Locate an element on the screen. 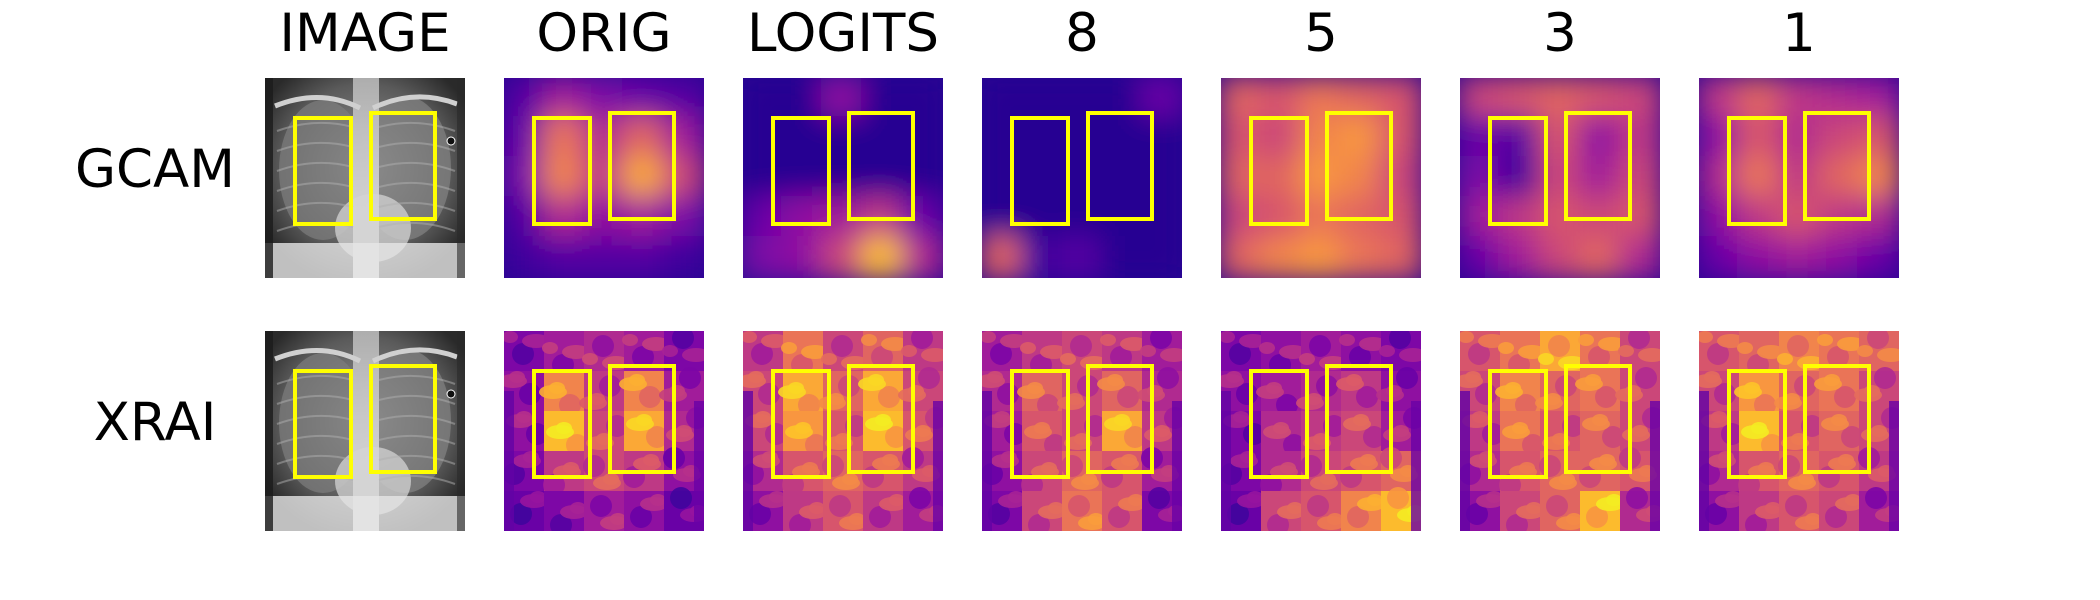 The width and height of the screenshot is (2100, 600). panel-xrai-image is located at coordinates (365, 431).